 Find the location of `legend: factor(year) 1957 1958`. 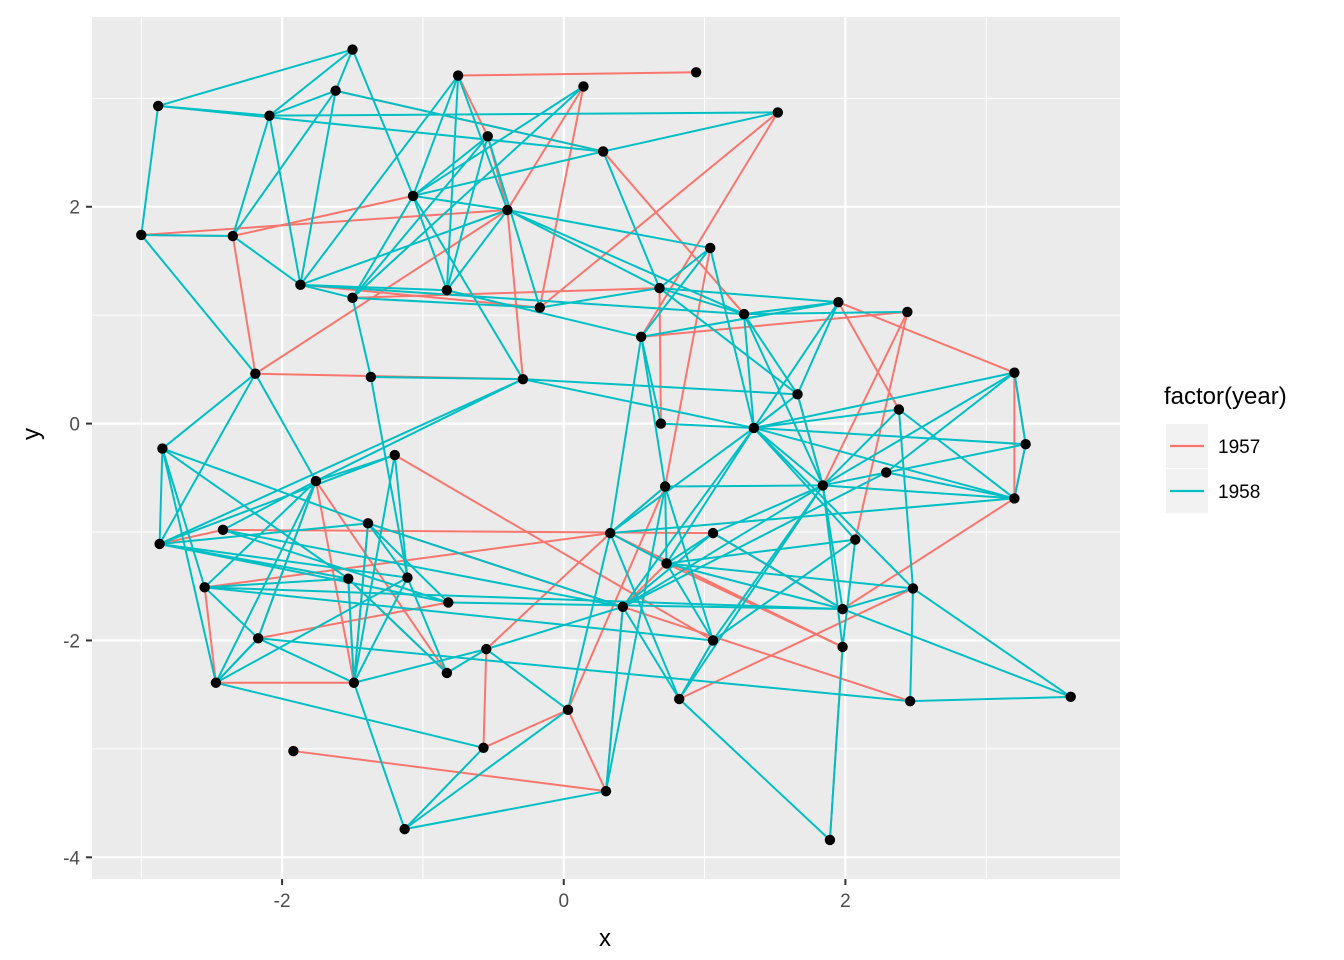

legend: factor(year) 1957 1958 is located at coordinates (1225, 448).